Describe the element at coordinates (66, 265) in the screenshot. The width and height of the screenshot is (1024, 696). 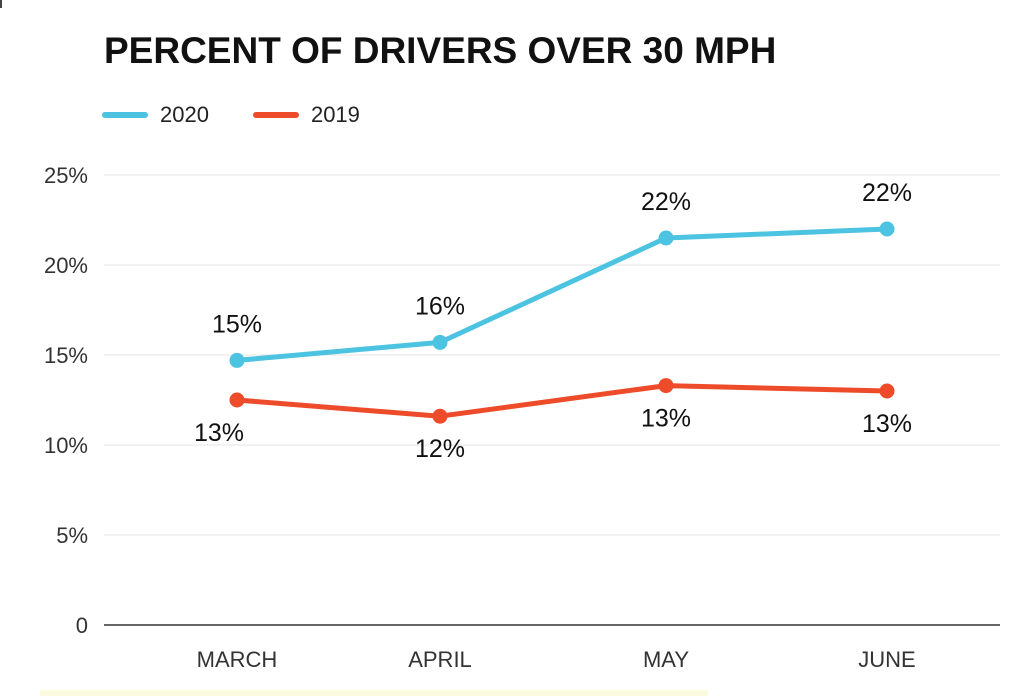
I see `y-tick-label: 20%` at that location.